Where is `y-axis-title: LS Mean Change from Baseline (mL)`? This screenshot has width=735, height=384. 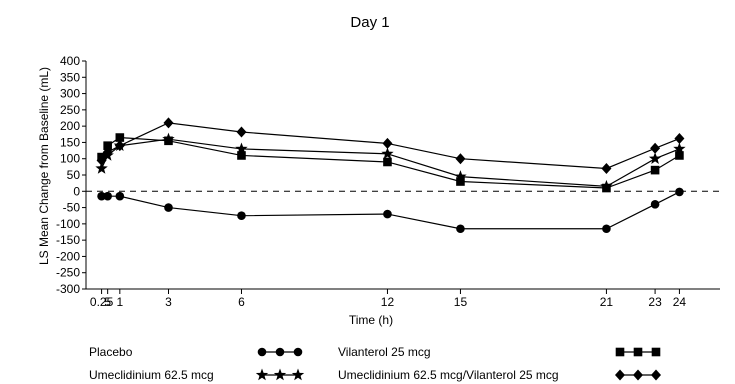
y-axis-title: LS Mean Change from Baseline (mL) is located at coordinates (44, 166).